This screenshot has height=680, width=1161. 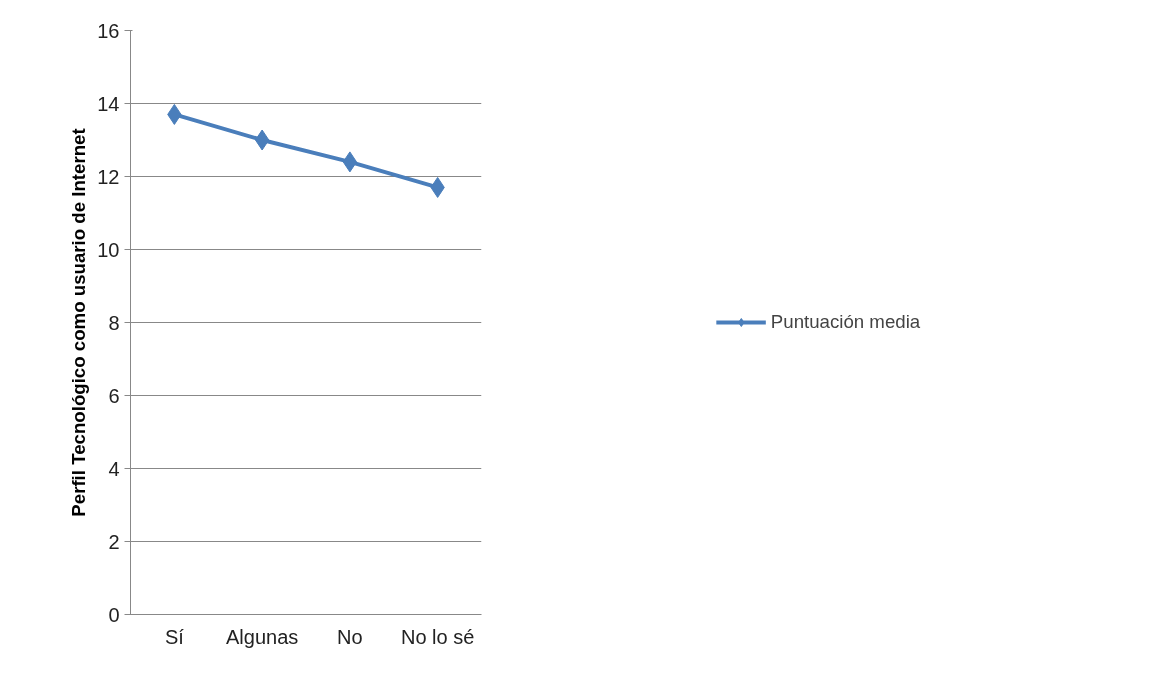 What do you see at coordinates (114, 322) in the screenshot?
I see `y-tick-label: 8` at bounding box center [114, 322].